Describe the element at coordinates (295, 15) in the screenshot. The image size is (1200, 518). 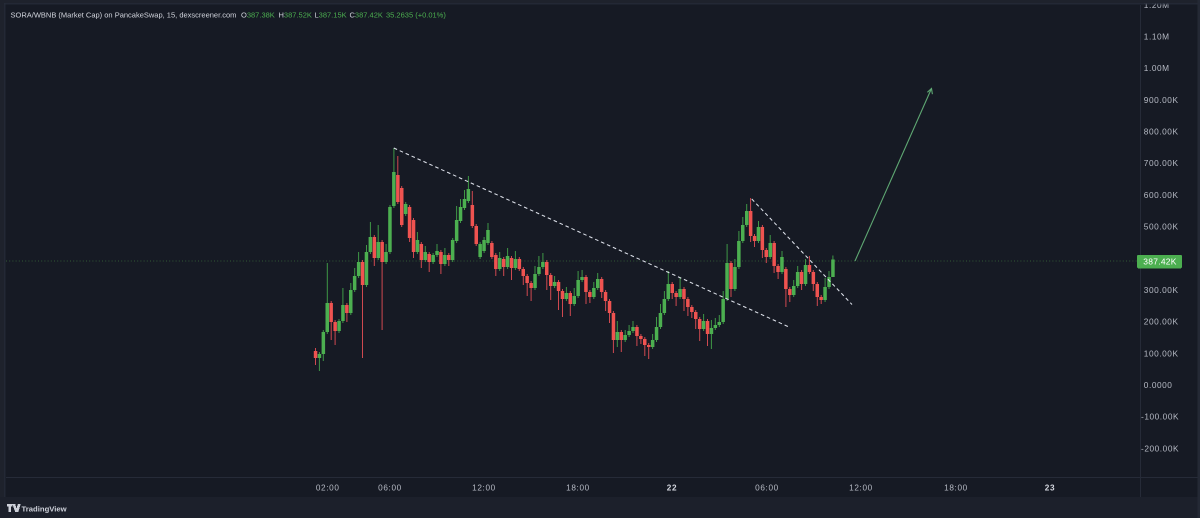
I see `svg-text: H387.52K` at that location.